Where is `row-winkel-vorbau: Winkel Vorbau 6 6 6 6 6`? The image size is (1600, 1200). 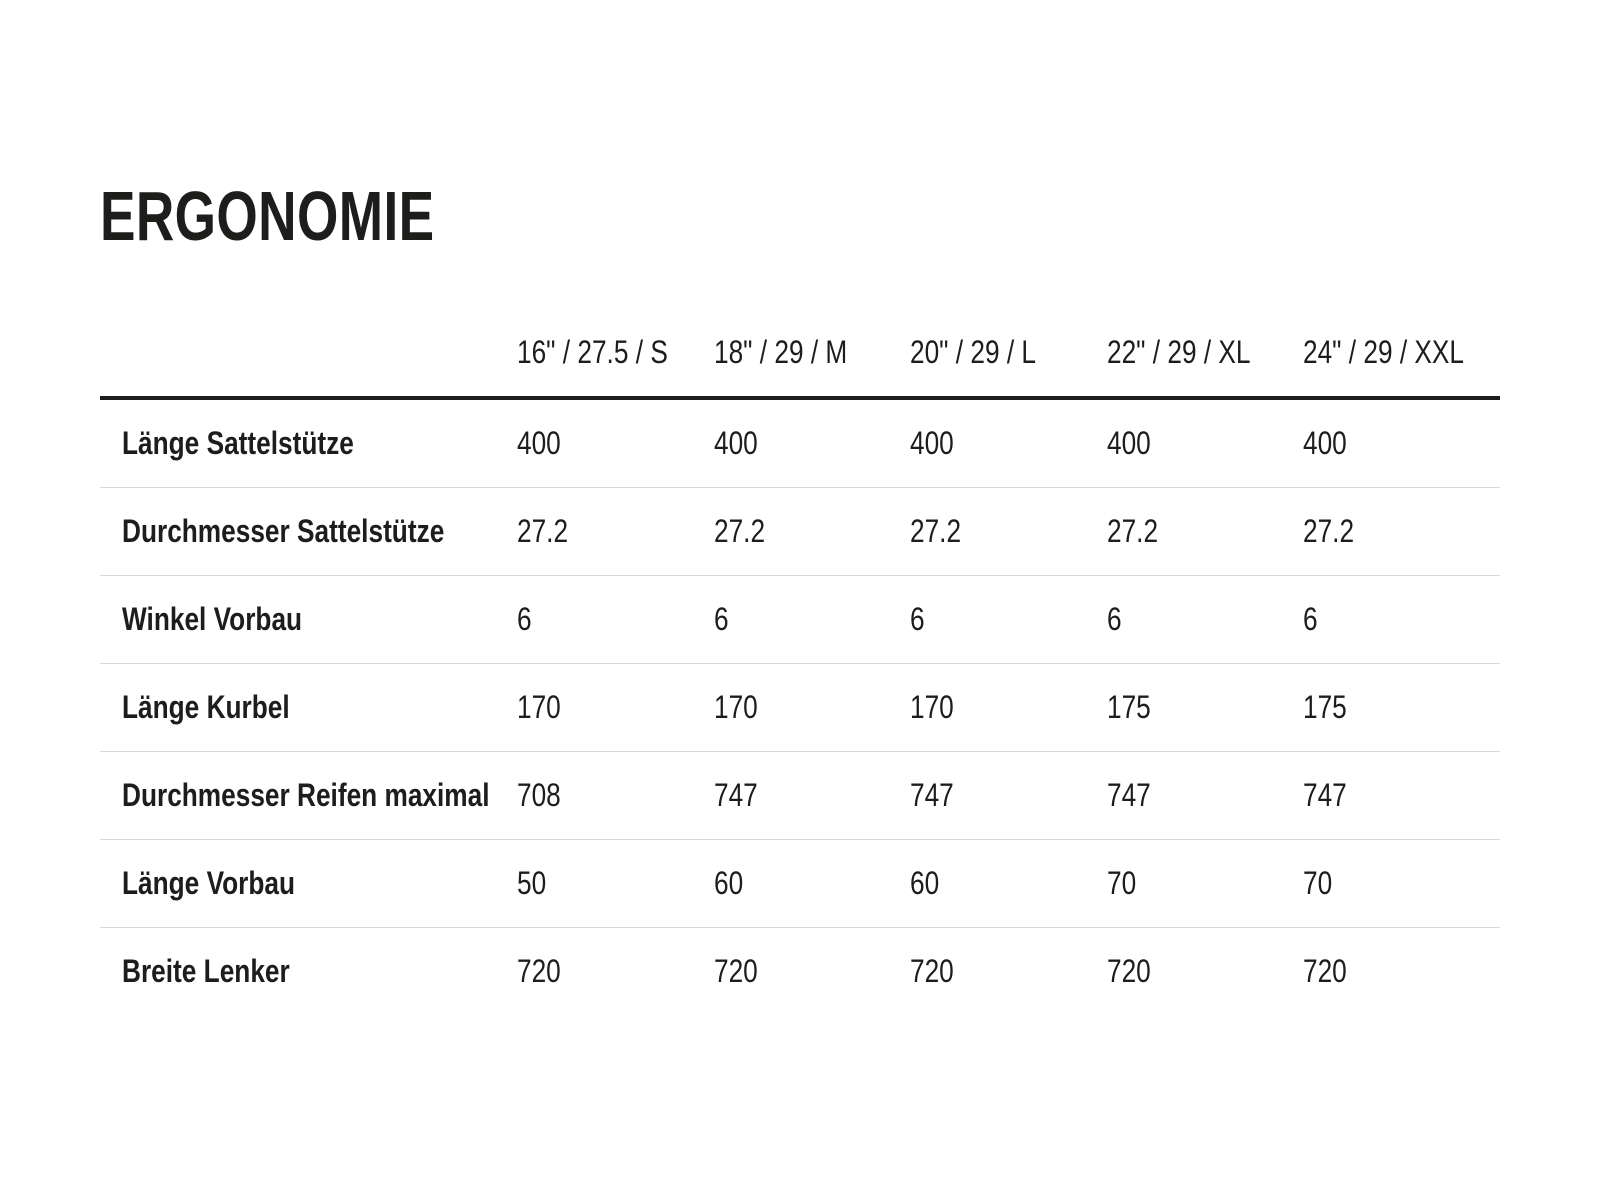 row-winkel-vorbau: Winkel Vorbau 6 6 6 6 6 is located at coordinates (800, 619).